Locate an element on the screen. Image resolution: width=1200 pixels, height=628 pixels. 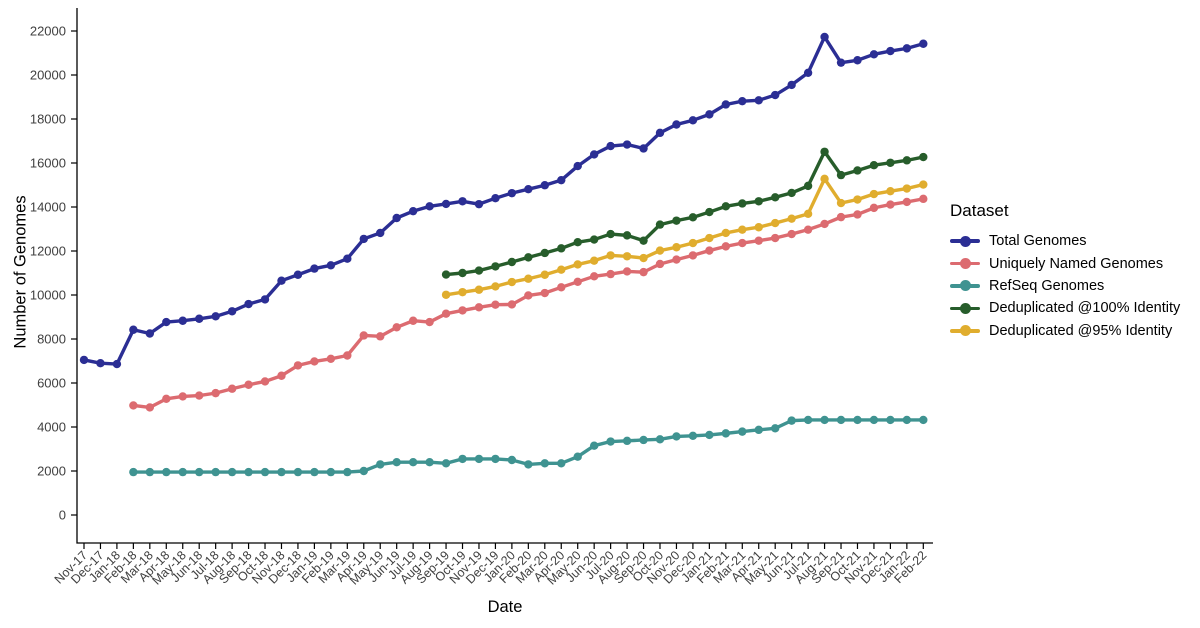
legend-item-total-genomes: Total Genomes is located at coordinates (1065, 241).